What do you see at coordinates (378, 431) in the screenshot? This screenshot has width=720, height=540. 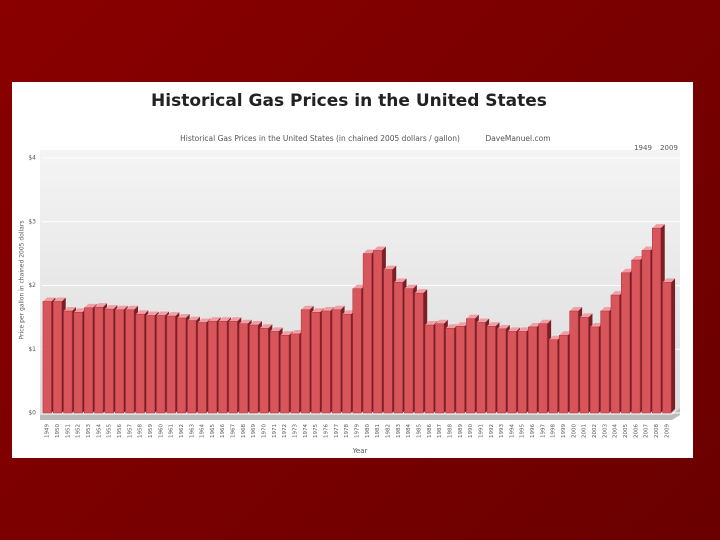 I see `x-tick-label: 1981` at bounding box center [378, 431].